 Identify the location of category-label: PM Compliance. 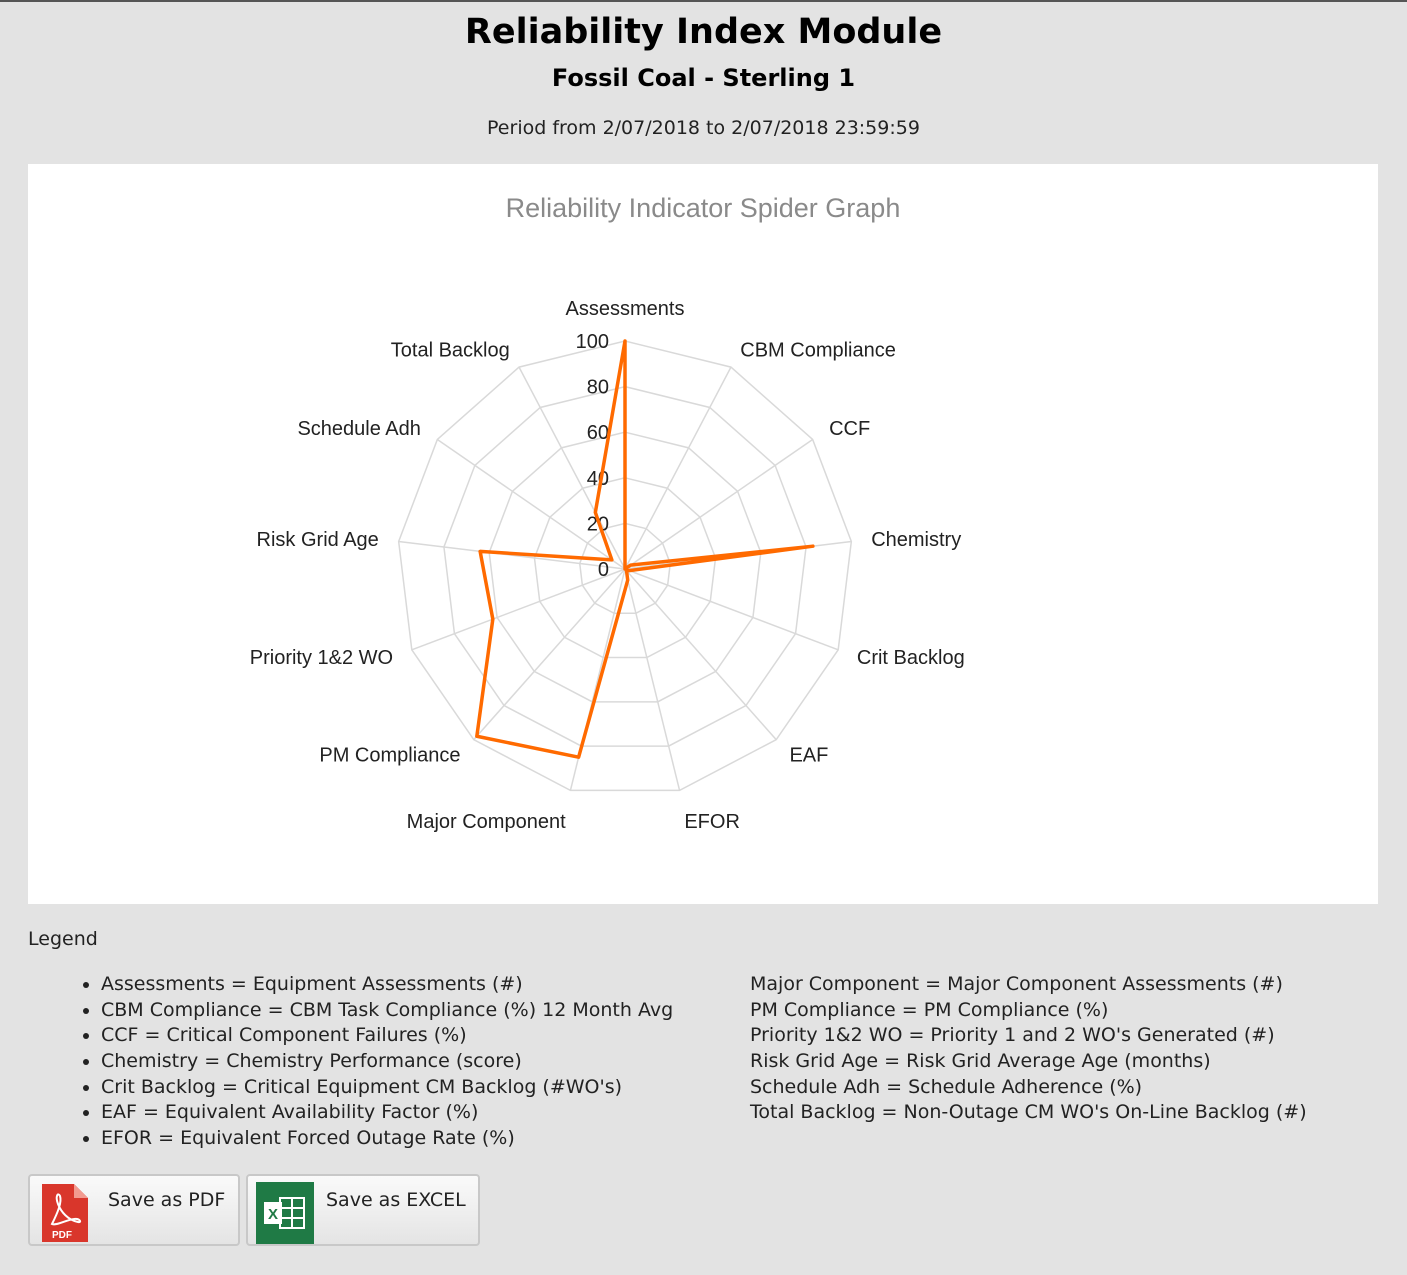
(389, 756).